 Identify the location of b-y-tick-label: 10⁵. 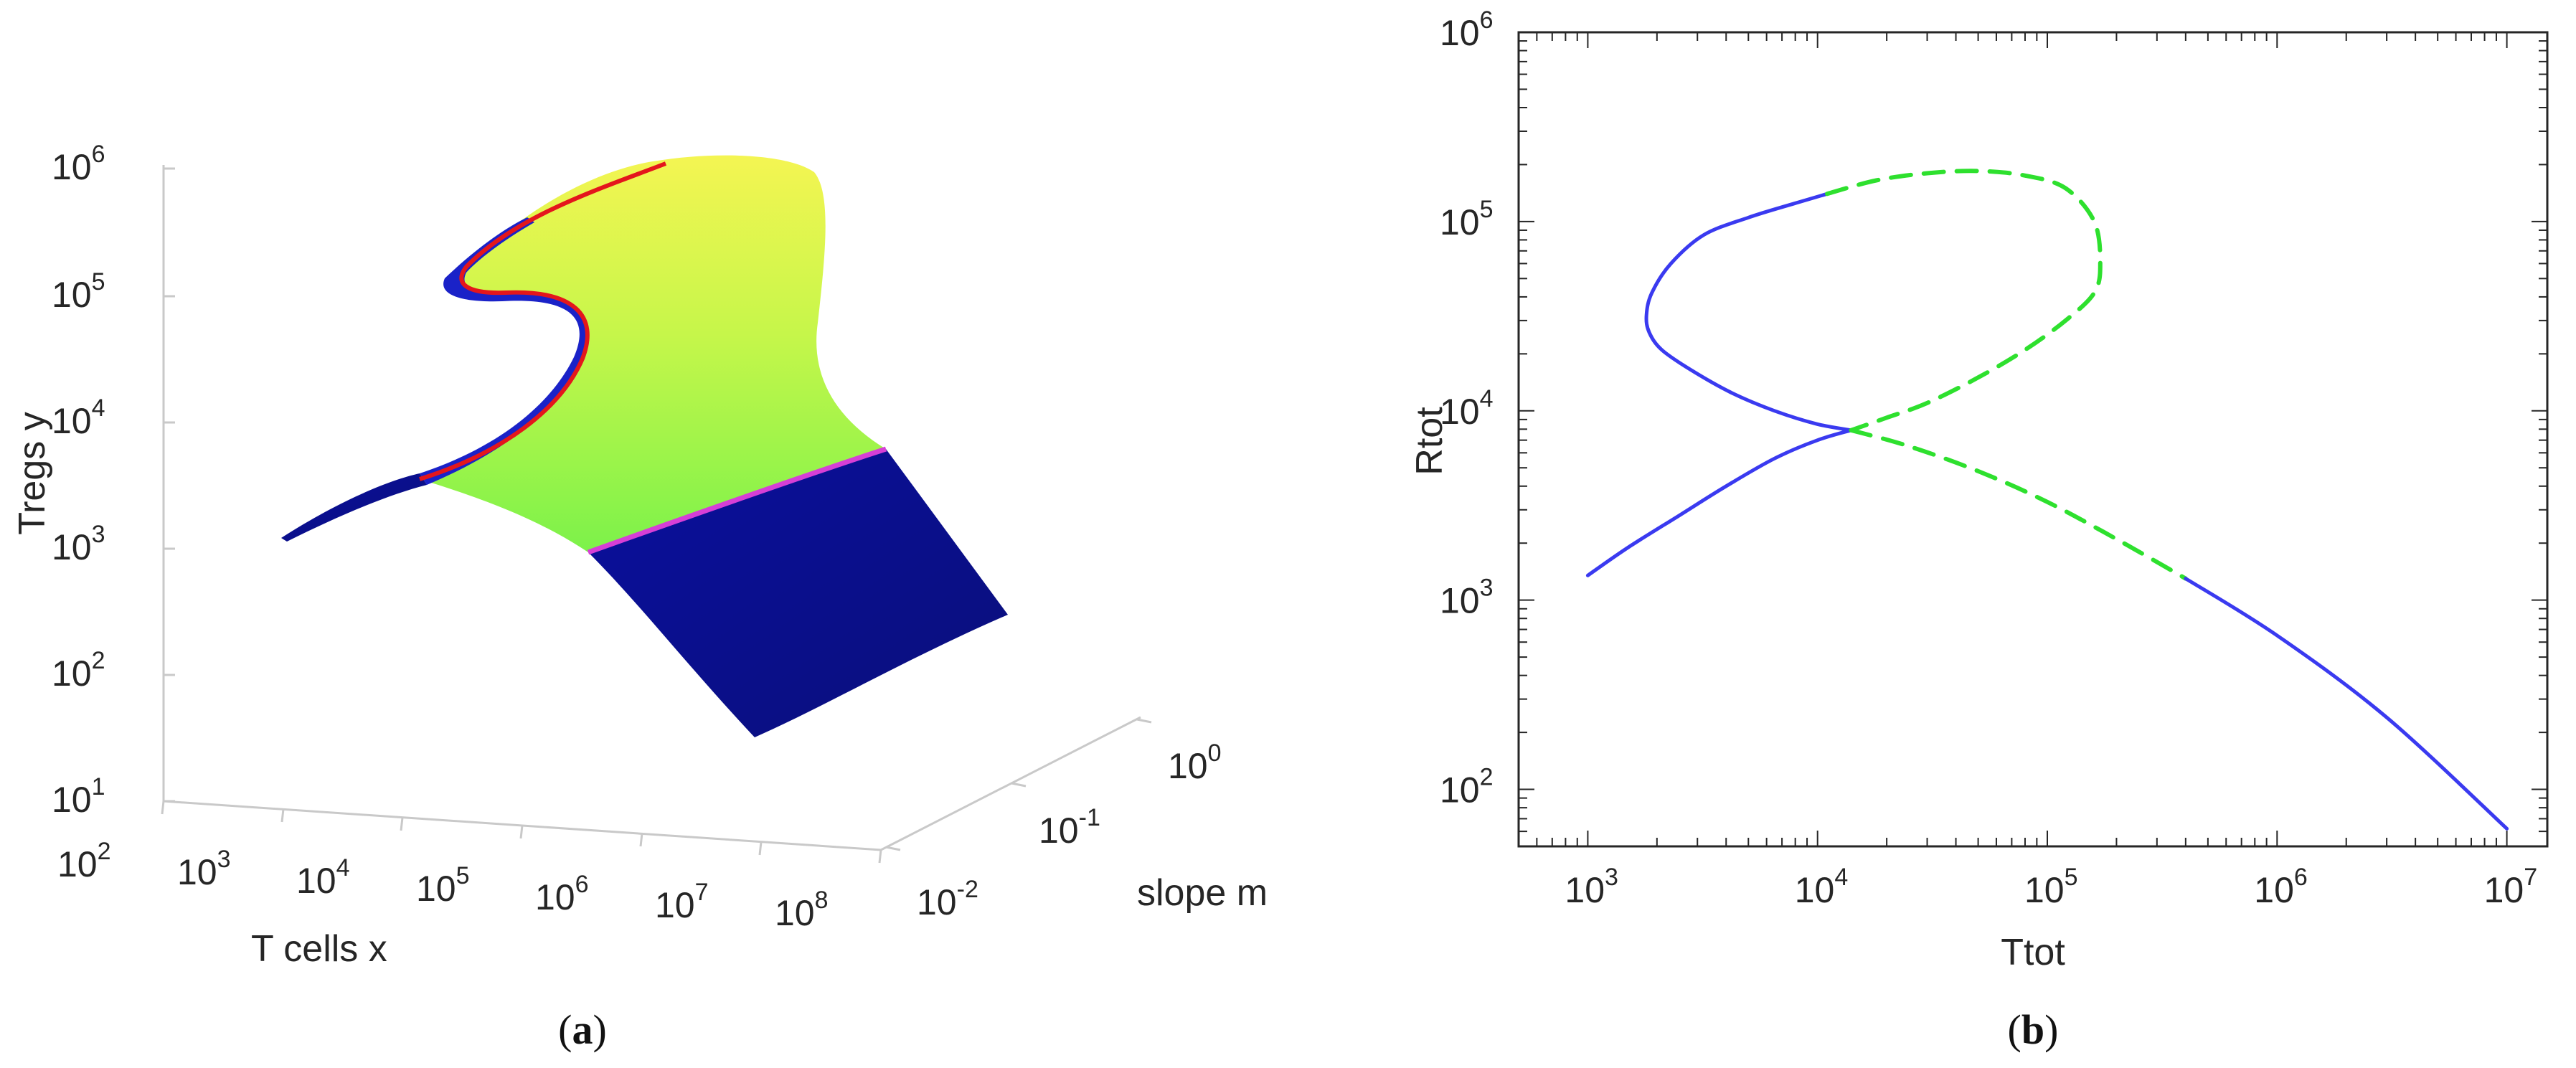
(1467, 219).